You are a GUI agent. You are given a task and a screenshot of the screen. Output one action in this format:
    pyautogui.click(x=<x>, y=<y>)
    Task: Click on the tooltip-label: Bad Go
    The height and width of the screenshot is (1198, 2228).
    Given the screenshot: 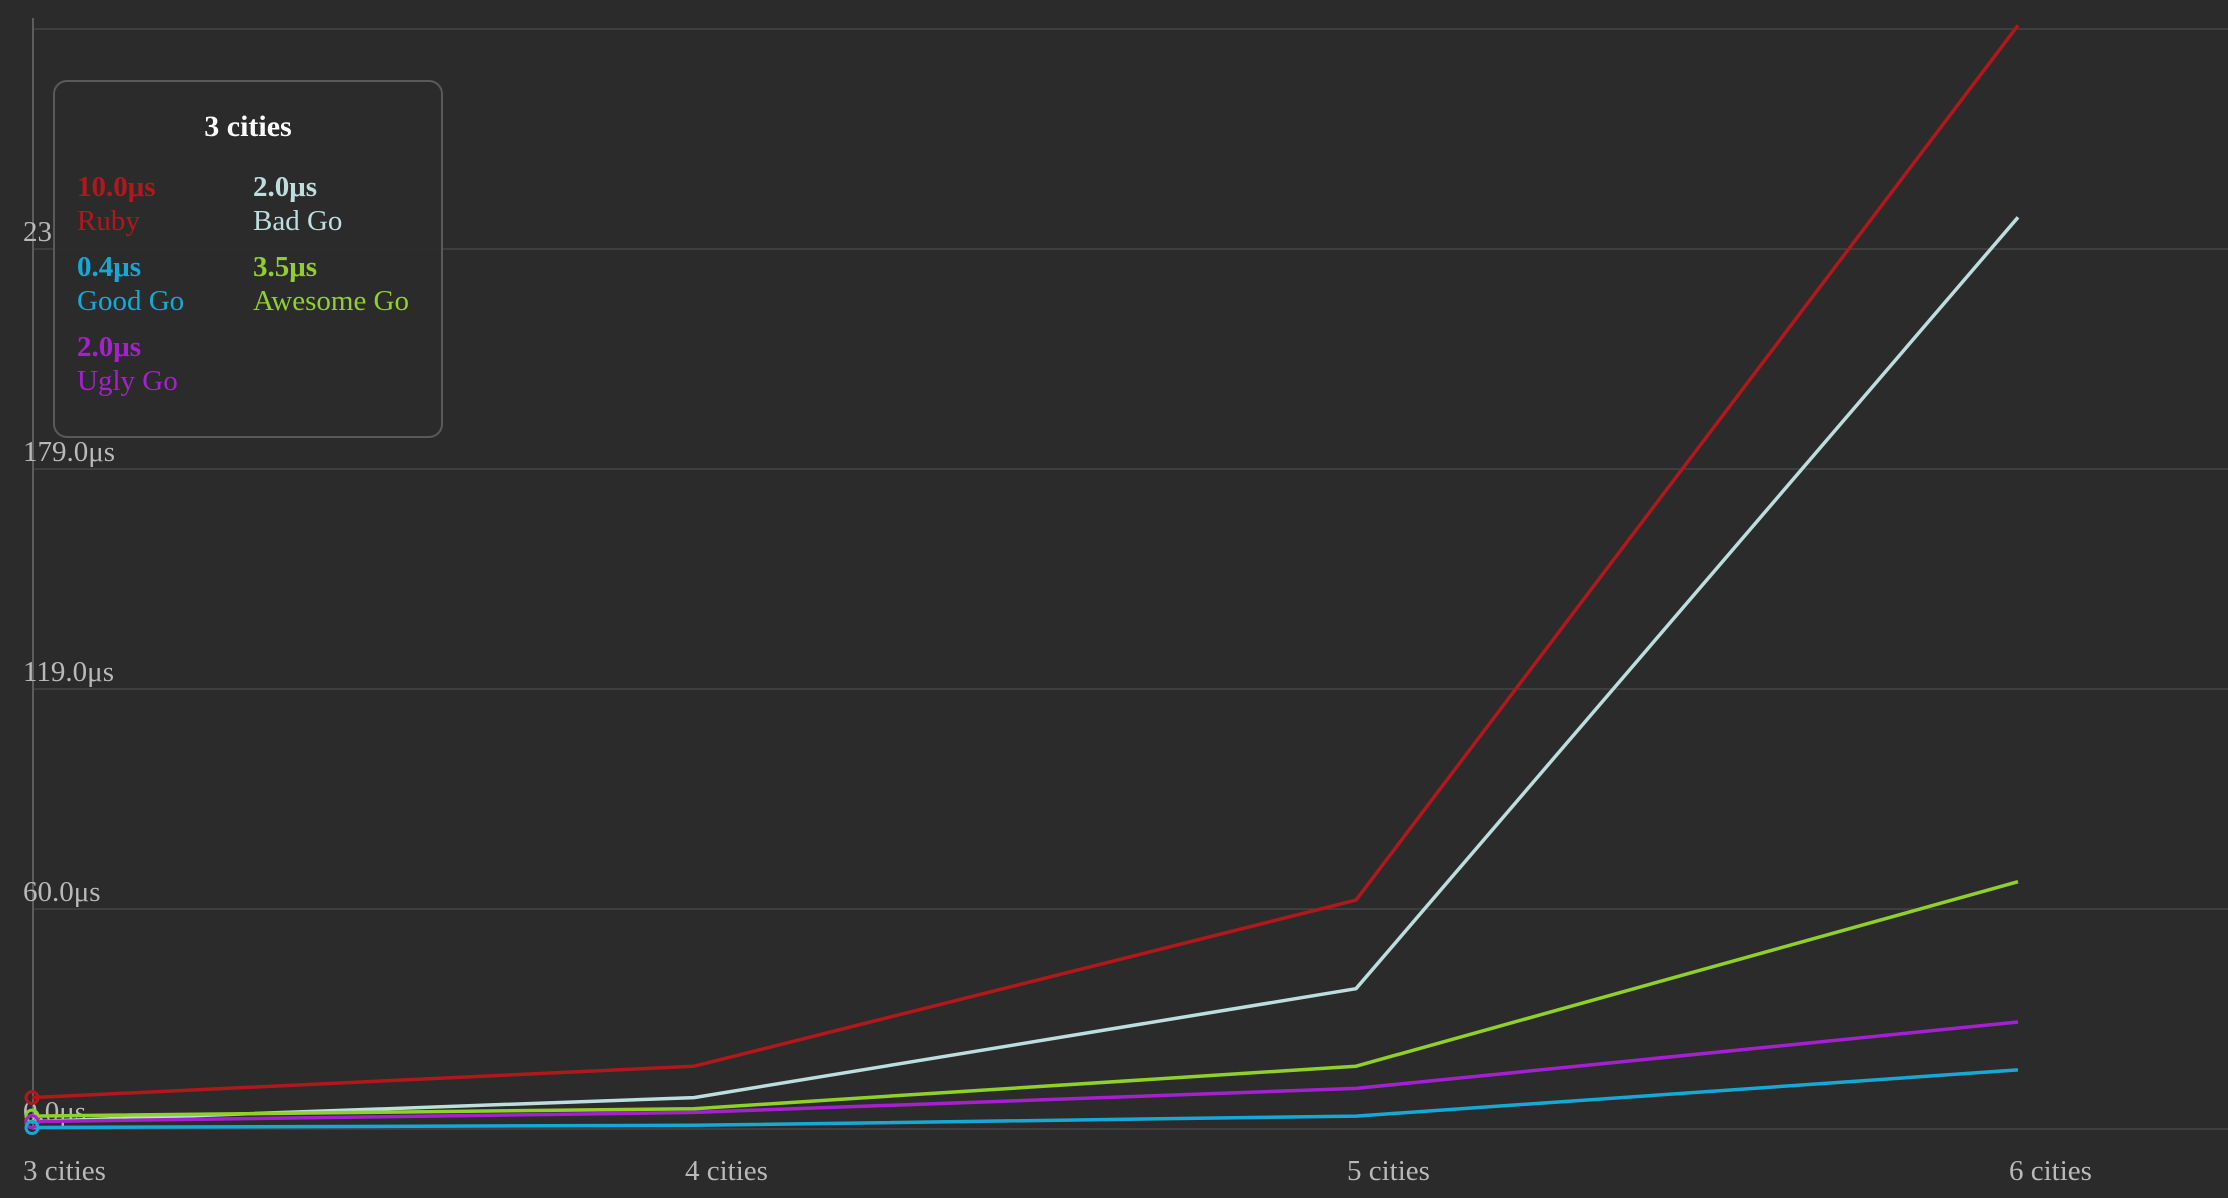 What is the action you would take?
    pyautogui.click(x=298, y=221)
    